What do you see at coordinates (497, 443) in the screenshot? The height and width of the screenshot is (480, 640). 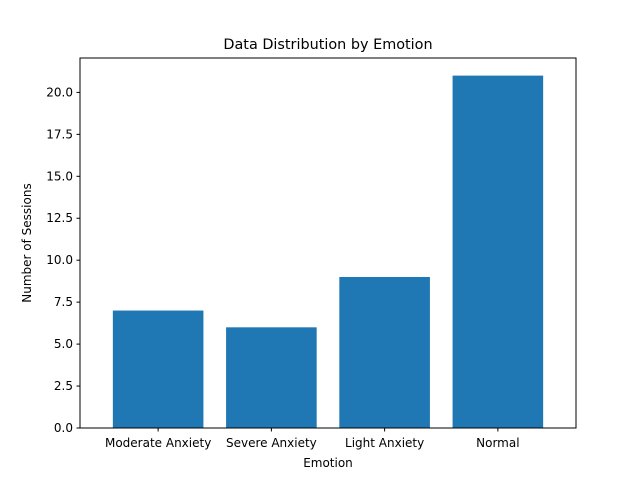 I see `x-tick-label-3: Normal` at bounding box center [497, 443].